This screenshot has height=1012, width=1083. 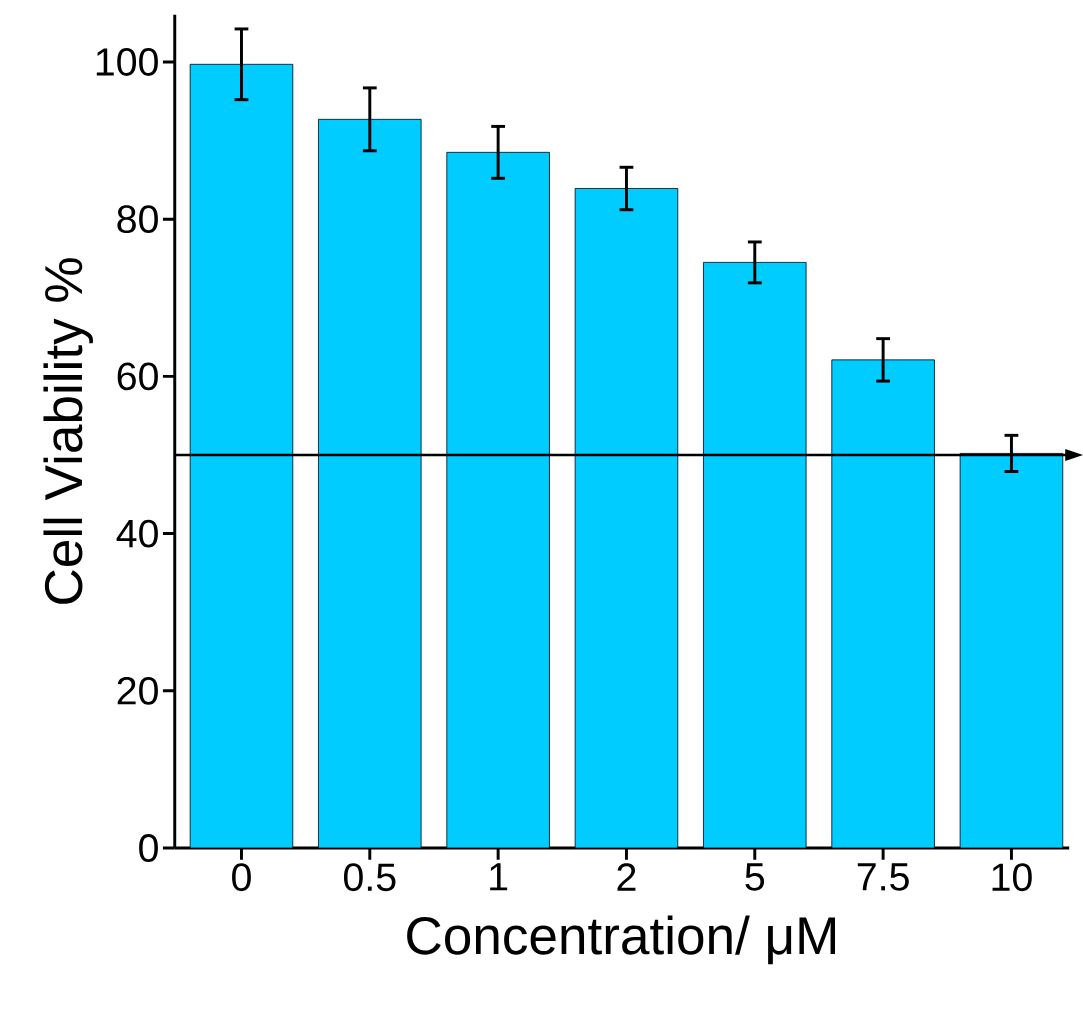 I want to click on x-tick-label: 0, so click(x=241, y=877).